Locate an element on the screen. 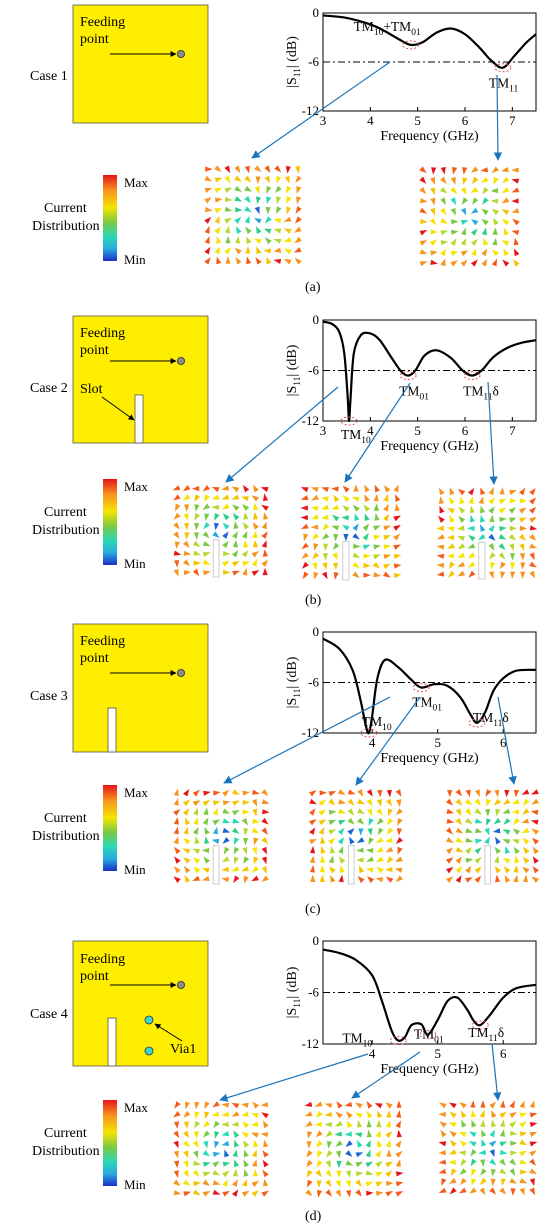 This screenshot has width=550, height=1226. legend-label-line1: Current is located at coordinates (65, 818).